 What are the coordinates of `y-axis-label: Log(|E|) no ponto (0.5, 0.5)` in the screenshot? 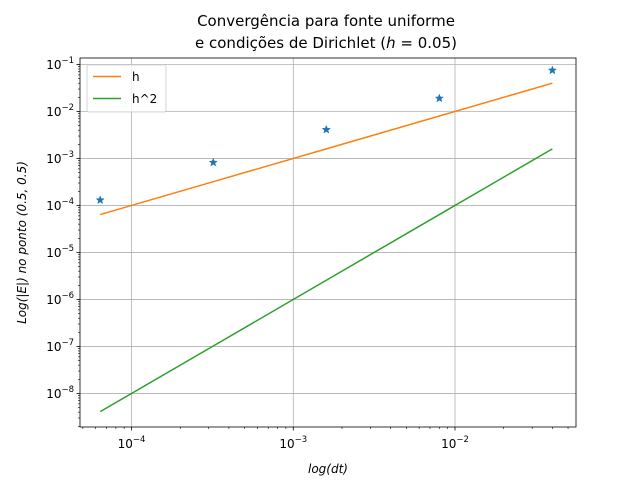 It's located at (22, 242).